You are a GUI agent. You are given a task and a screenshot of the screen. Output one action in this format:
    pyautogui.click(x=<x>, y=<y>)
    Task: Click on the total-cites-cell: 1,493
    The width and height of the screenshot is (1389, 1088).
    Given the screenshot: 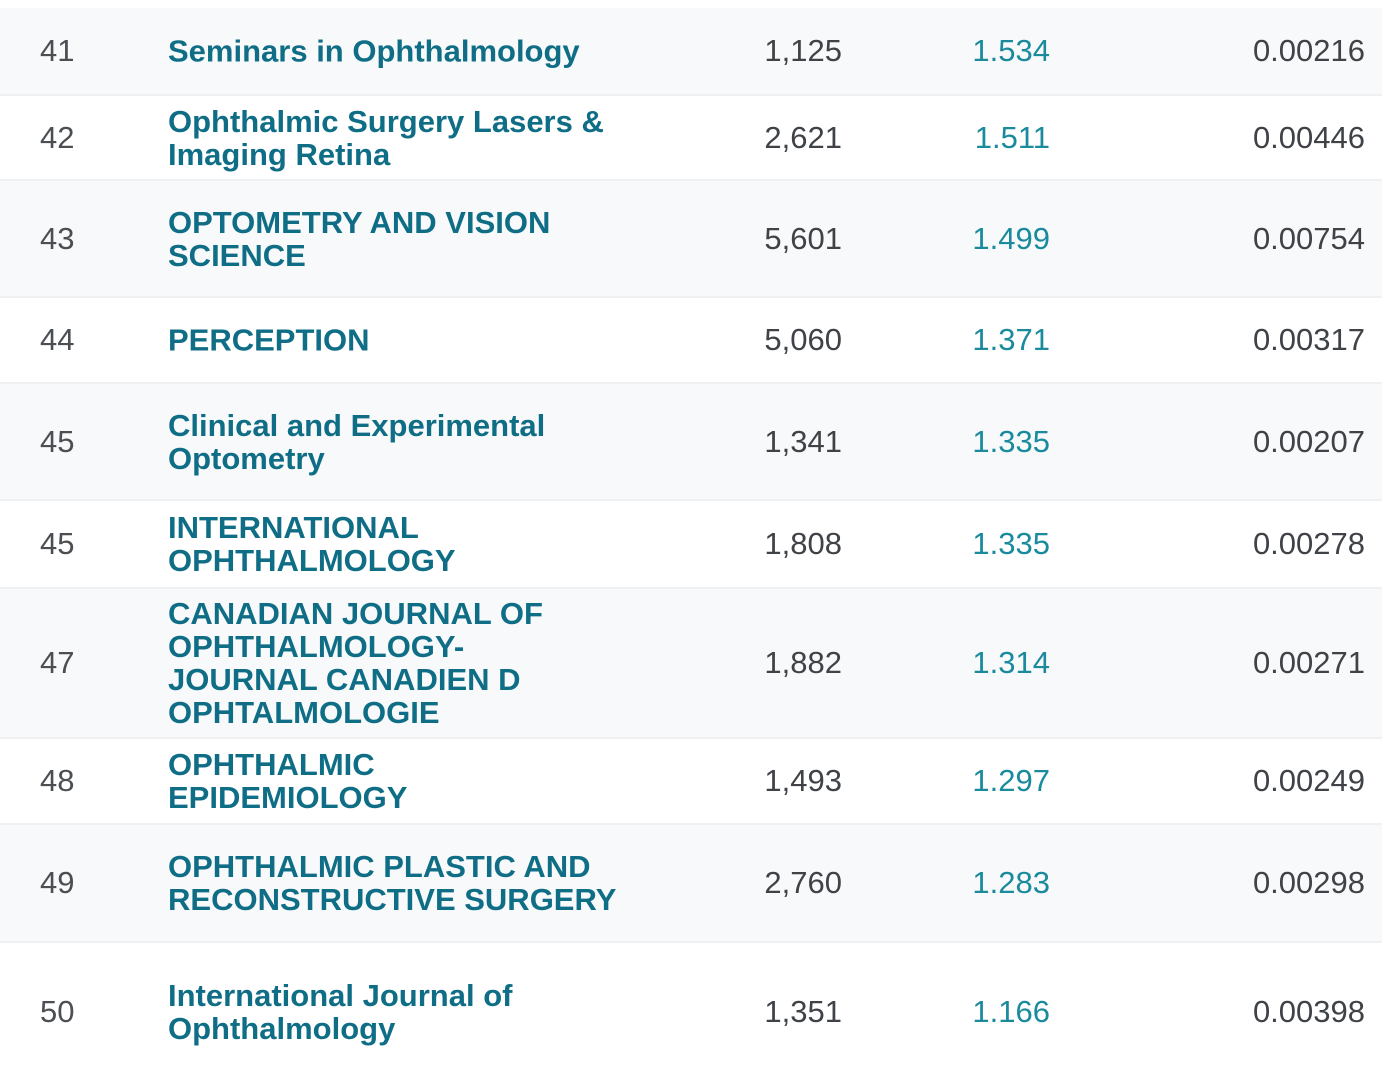 What is the action you would take?
    pyautogui.click(x=803, y=780)
    